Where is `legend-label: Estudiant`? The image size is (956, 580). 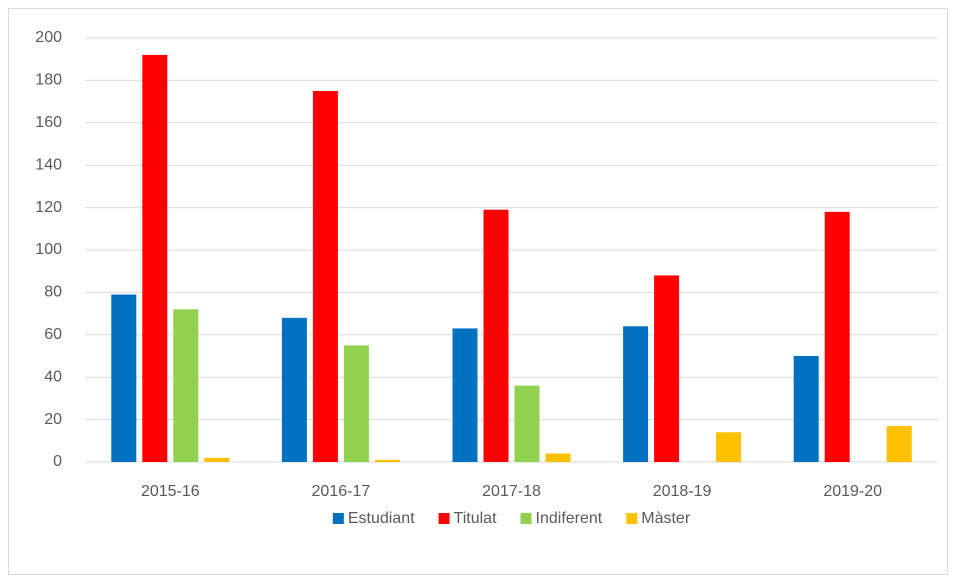 legend-label: Estudiant is located at coordinates (381, 518).